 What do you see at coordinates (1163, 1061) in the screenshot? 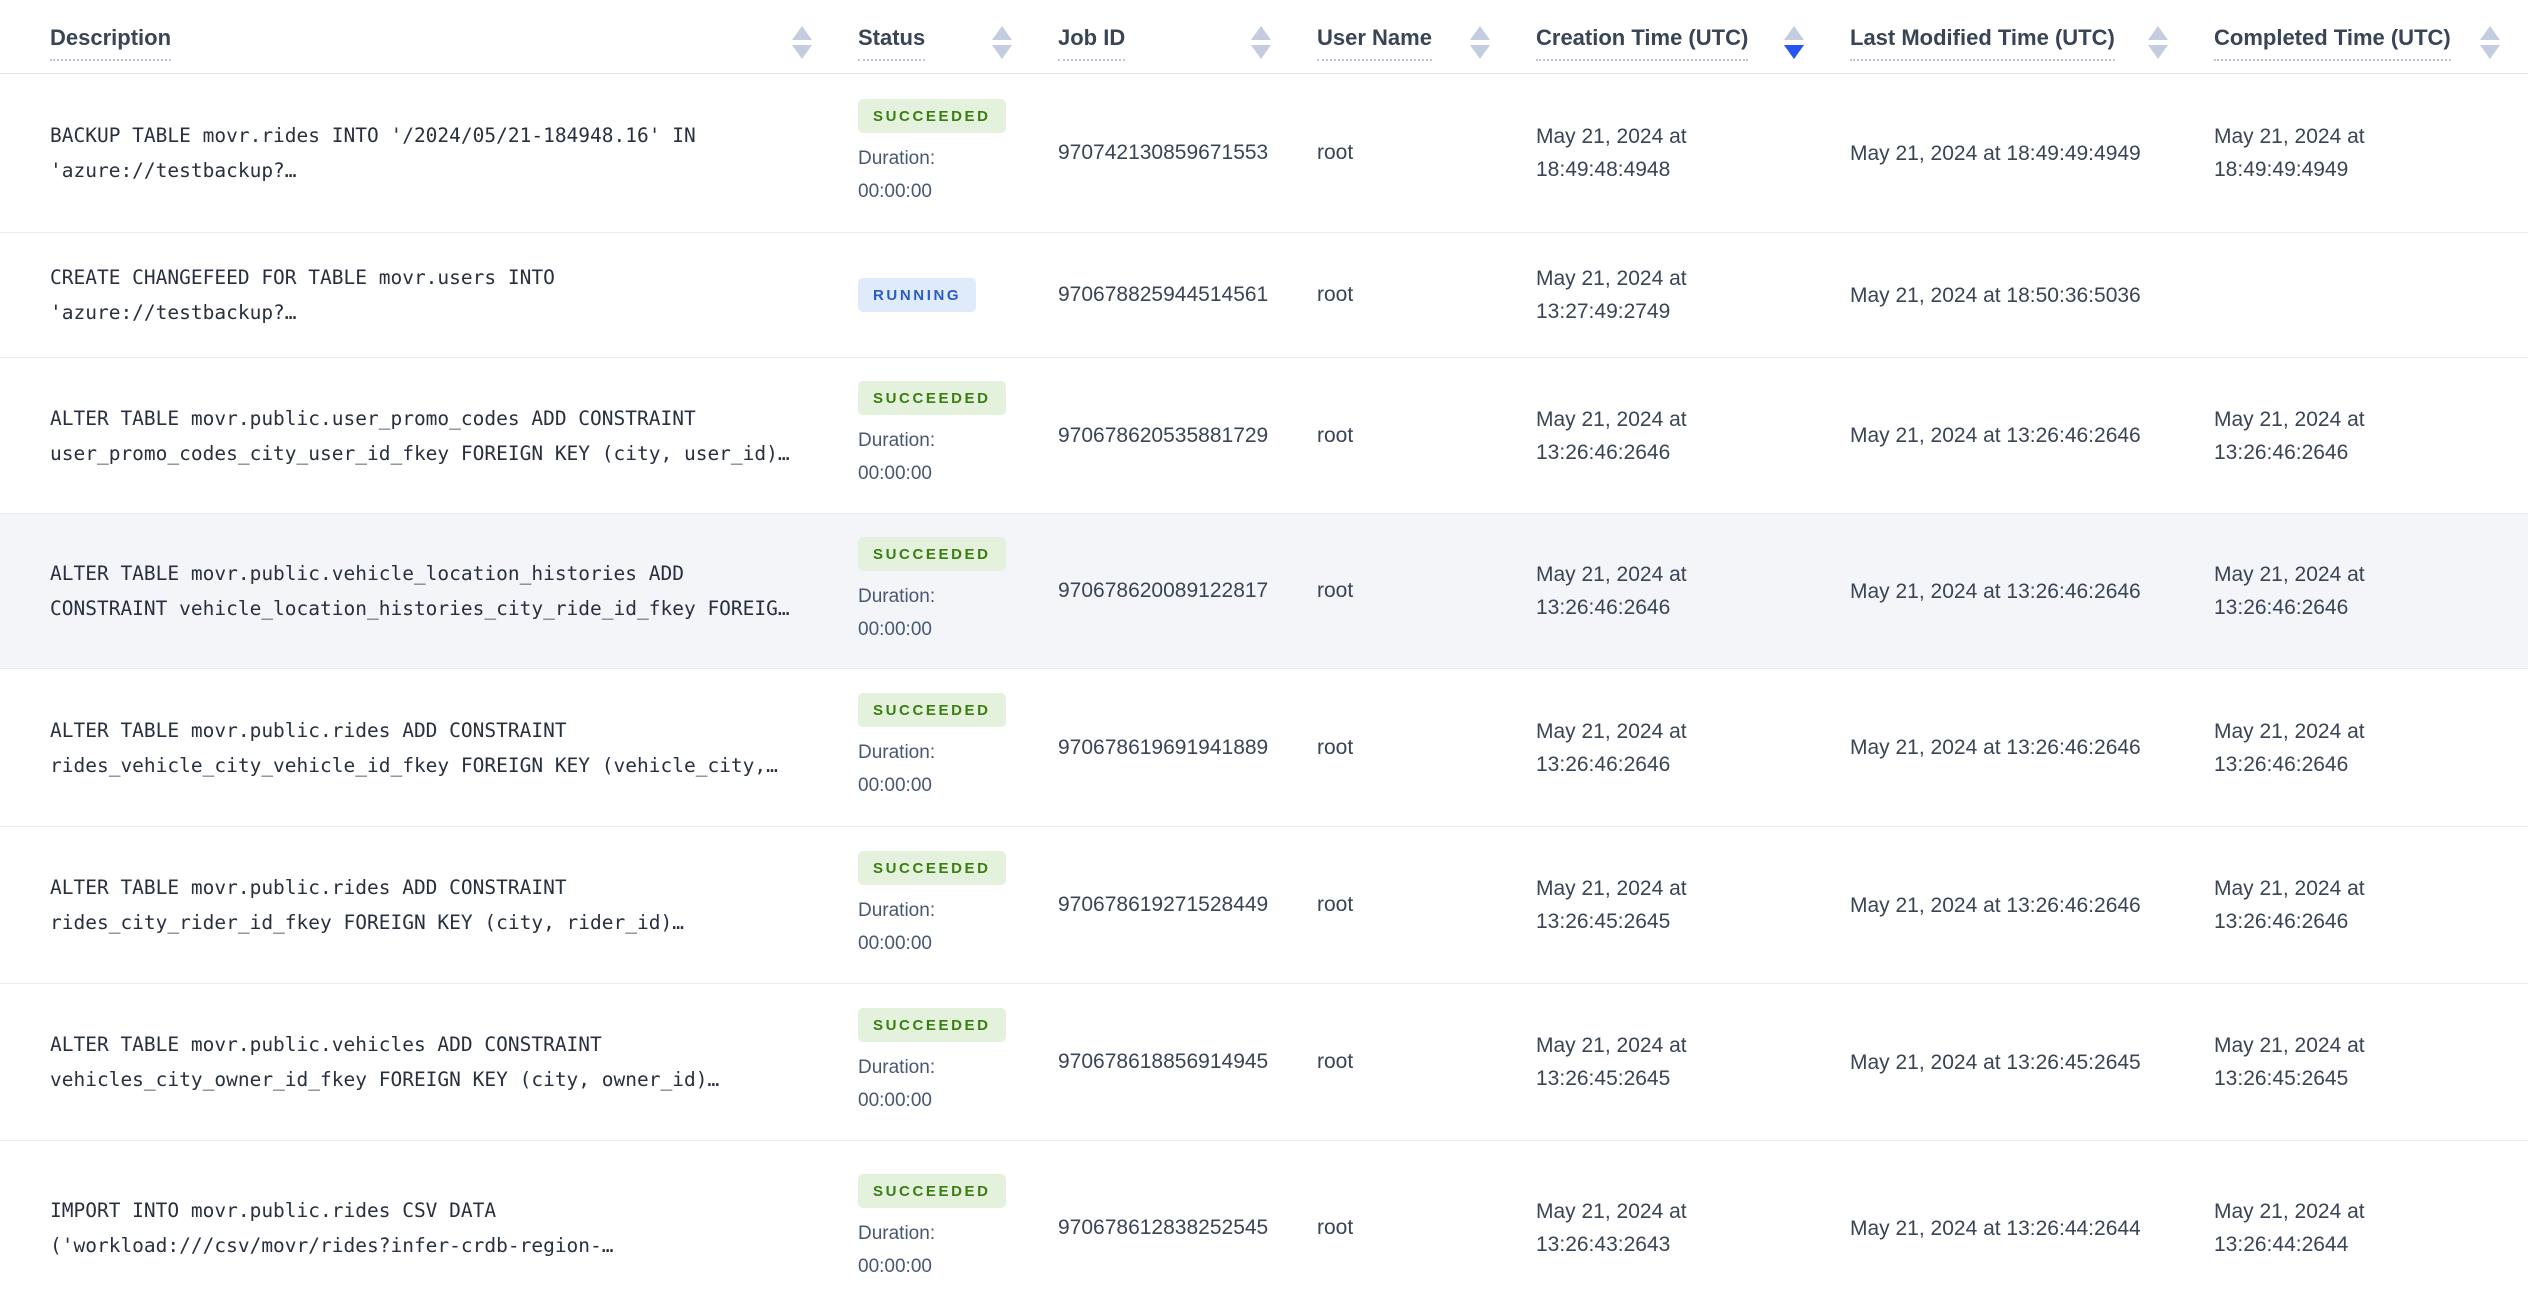
I see `job-id: 970678618856914945` at bounding box center [1163, 1061].